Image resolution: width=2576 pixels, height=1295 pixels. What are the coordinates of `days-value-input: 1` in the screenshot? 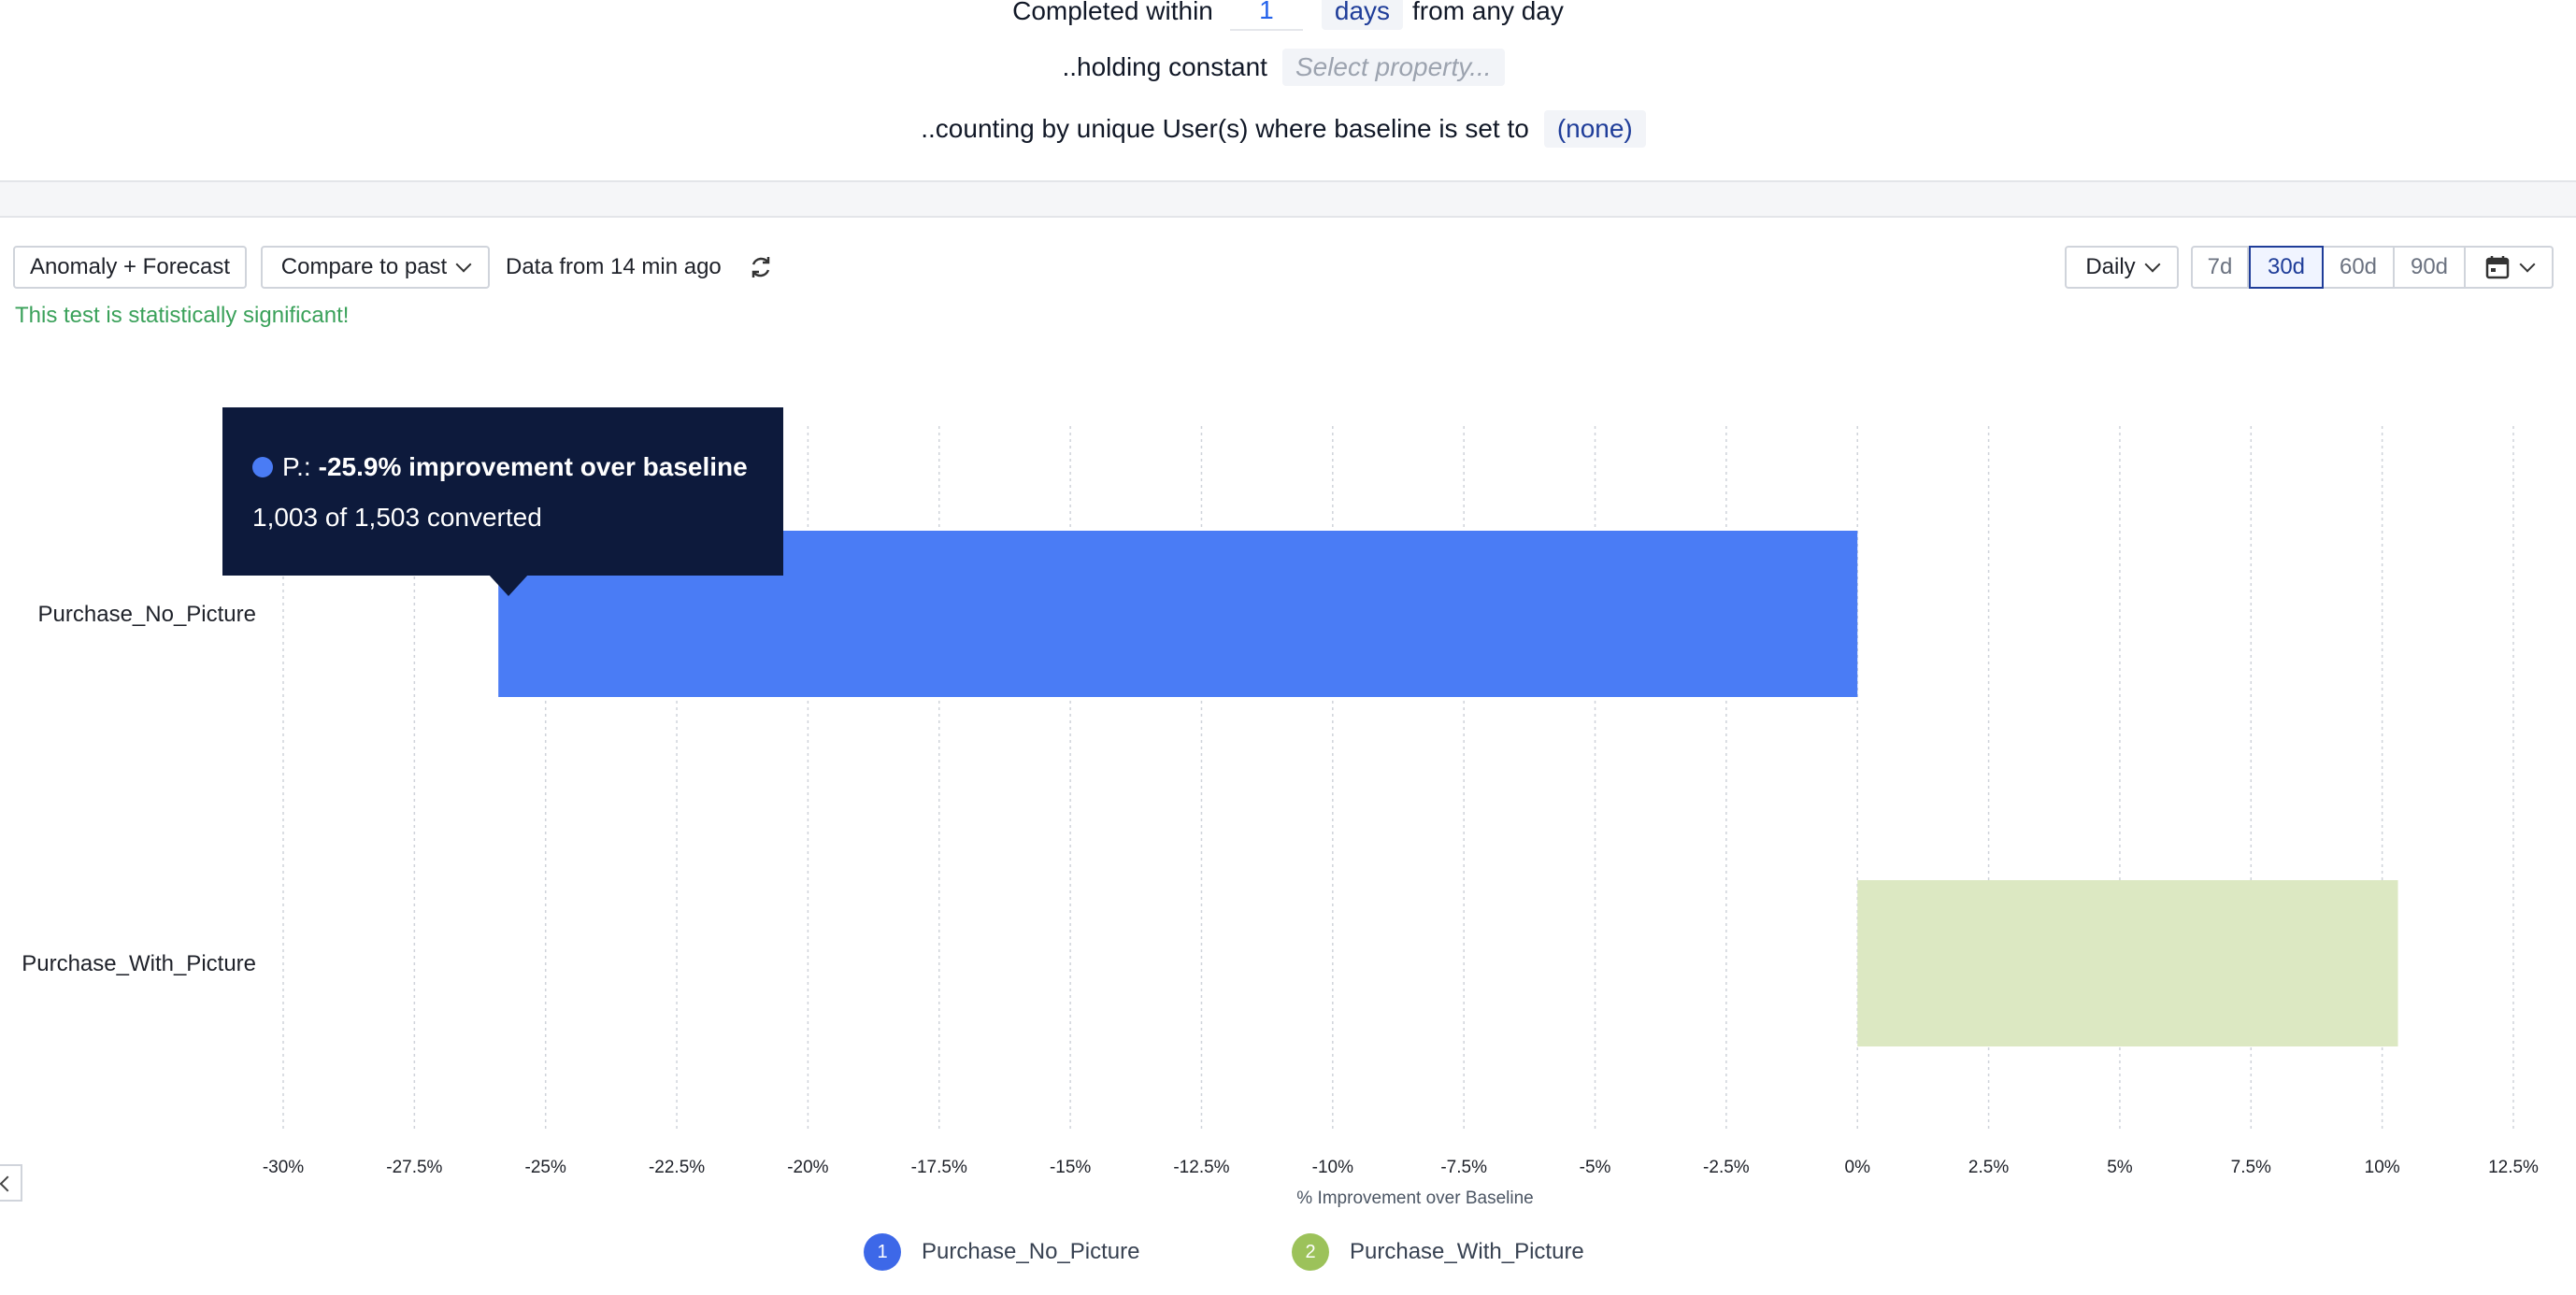 It's located at (1266, 15).